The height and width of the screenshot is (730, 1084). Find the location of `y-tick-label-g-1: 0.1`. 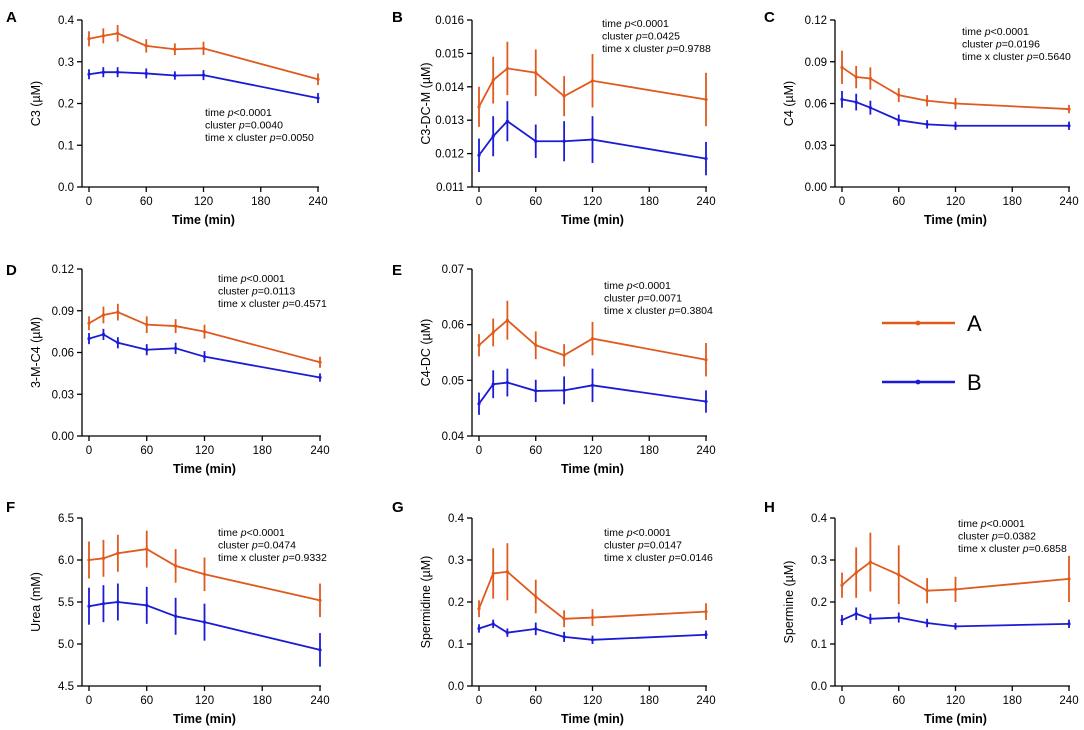

y-tick-label-g-1: 0.1 is located at coordinates (456, 645).